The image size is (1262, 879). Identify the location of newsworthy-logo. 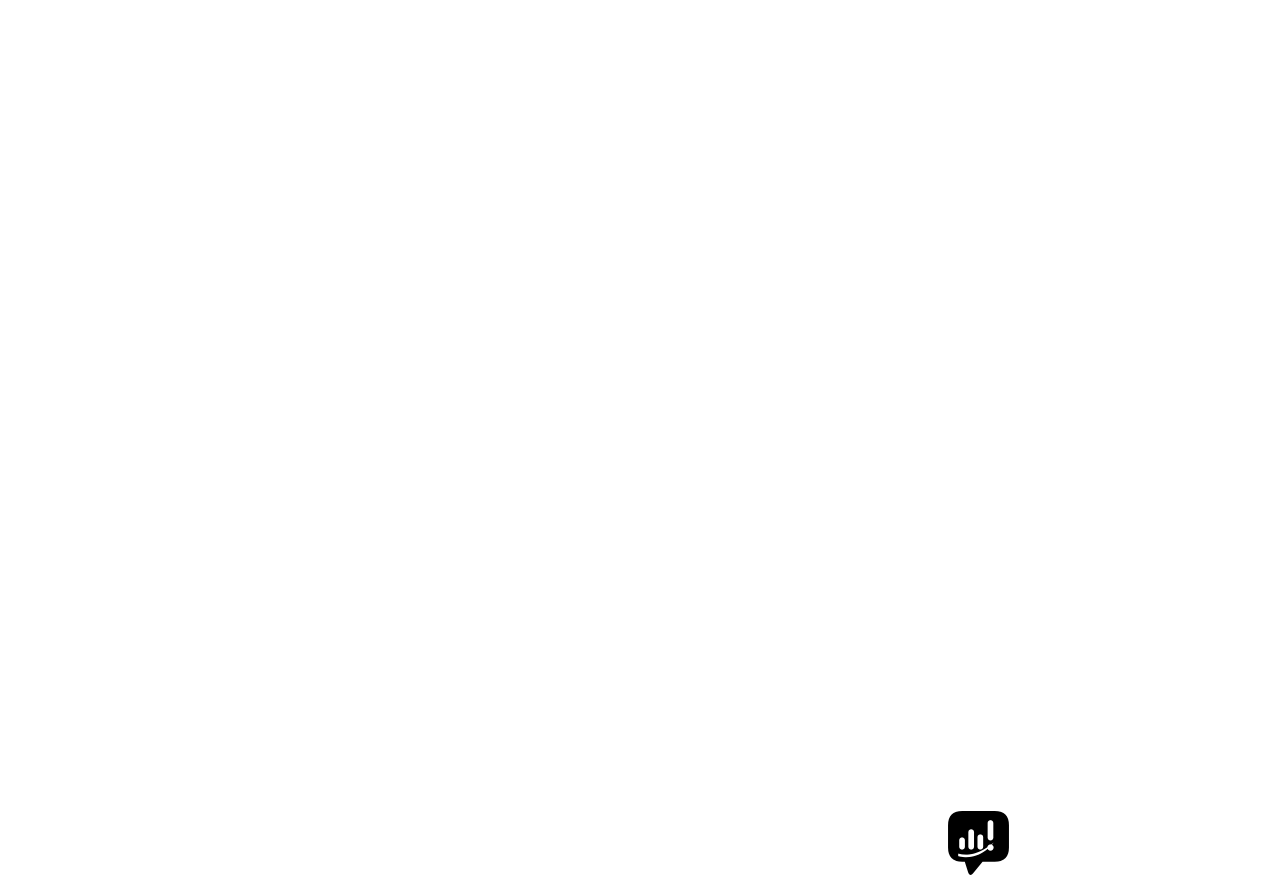
(985, 844).